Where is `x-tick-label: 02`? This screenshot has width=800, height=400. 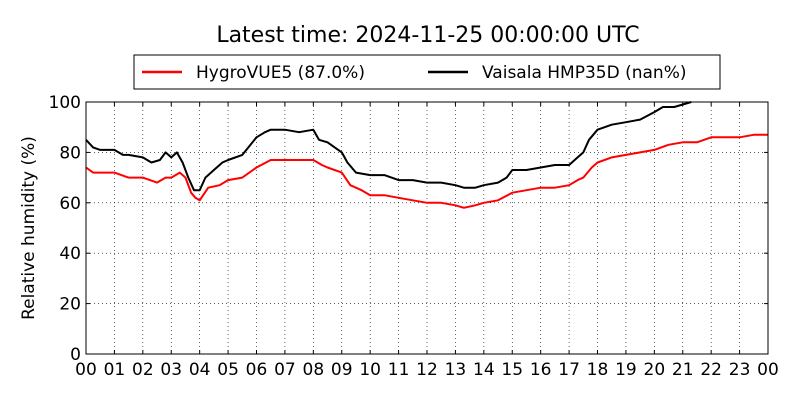
x-tick-label: 02 is located at coordinates (143, 370).